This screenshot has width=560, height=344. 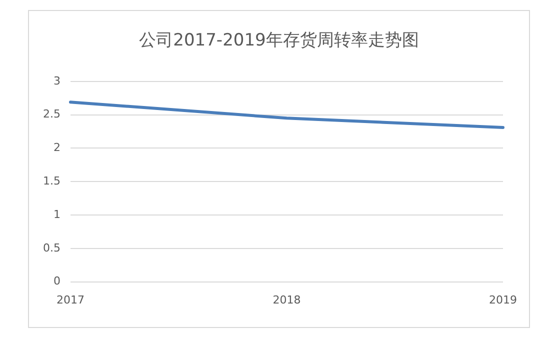 I want to click on y-tick-label: 0, so click(x=56, y=281).